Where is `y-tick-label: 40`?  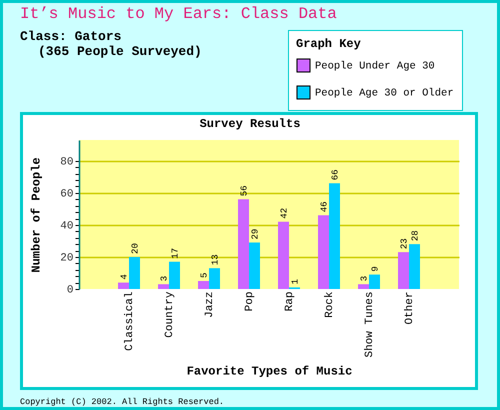 y-tick-label: 40 is located at coordinates (67, 226).